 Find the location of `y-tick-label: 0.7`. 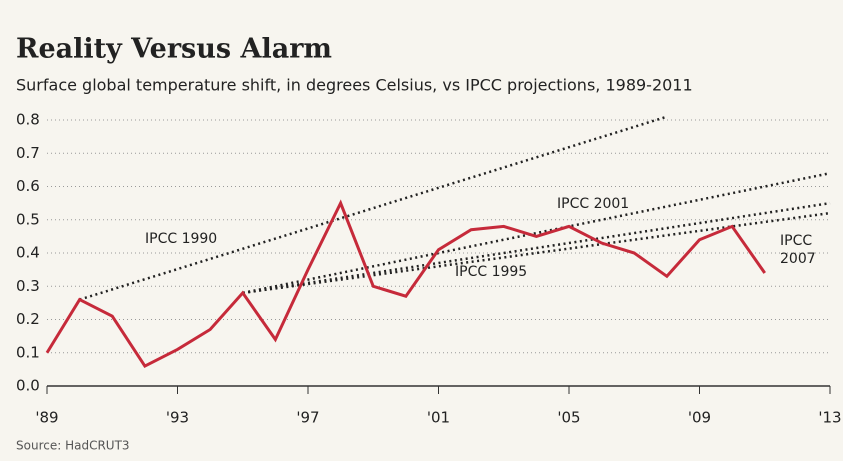

y-tick-label: 0.7 is located at coordinates (28, 153).